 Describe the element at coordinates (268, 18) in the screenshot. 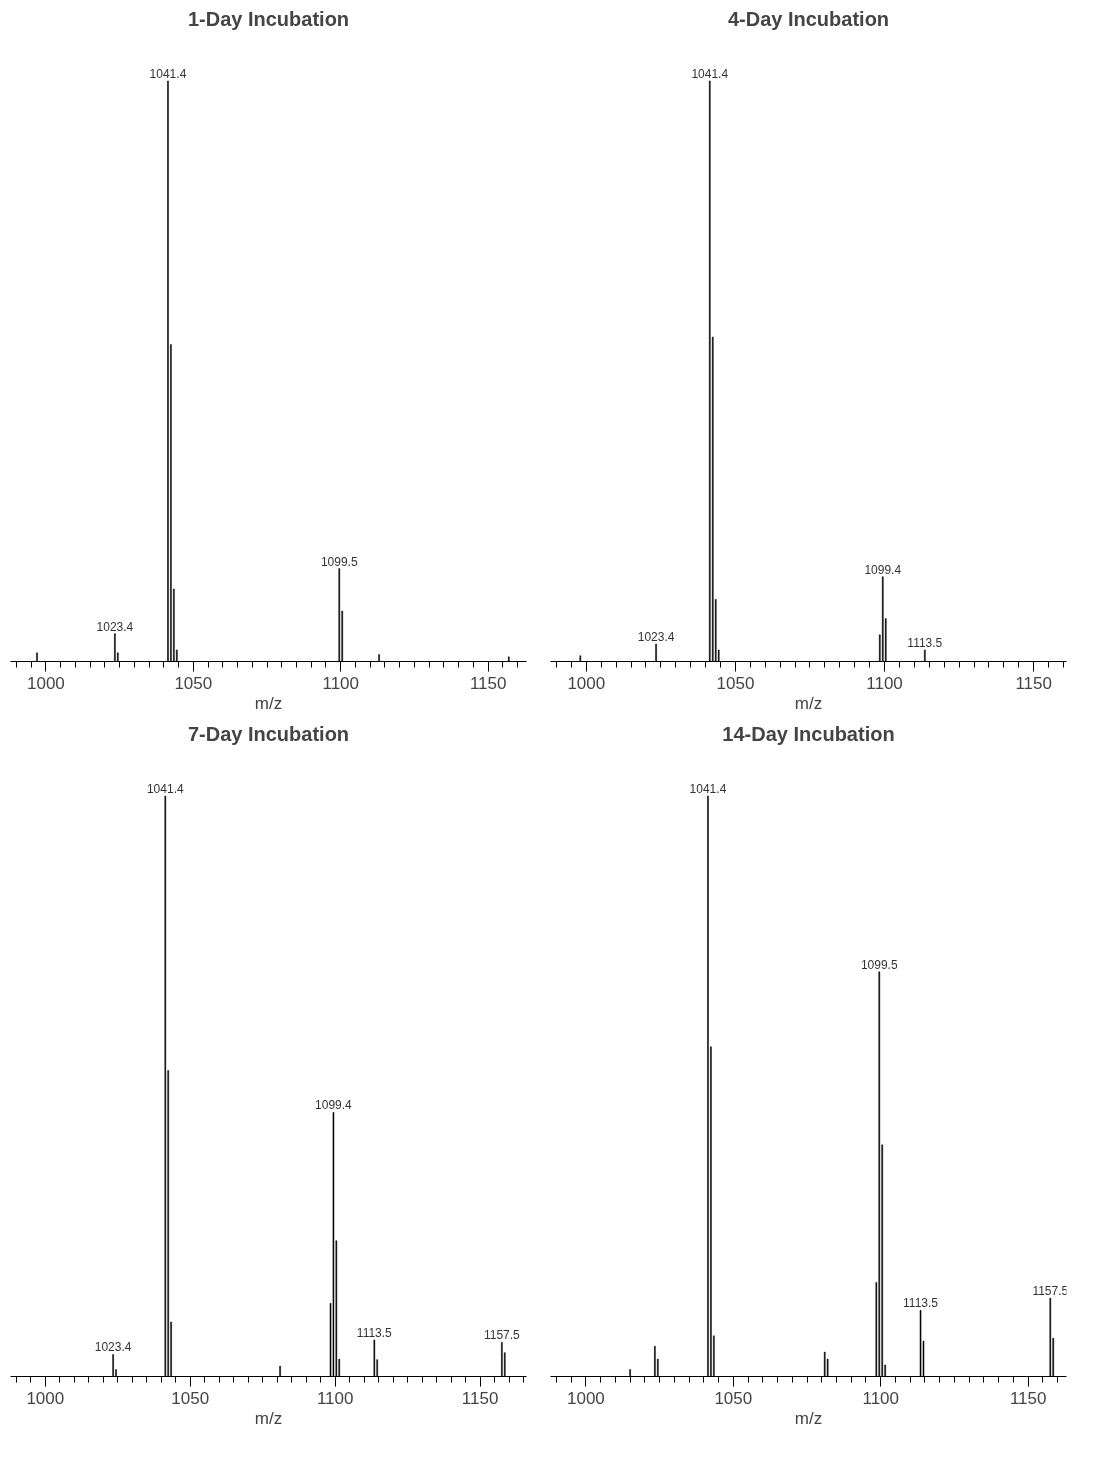

I see `chart-title: 1-Day Incubation` at that location.